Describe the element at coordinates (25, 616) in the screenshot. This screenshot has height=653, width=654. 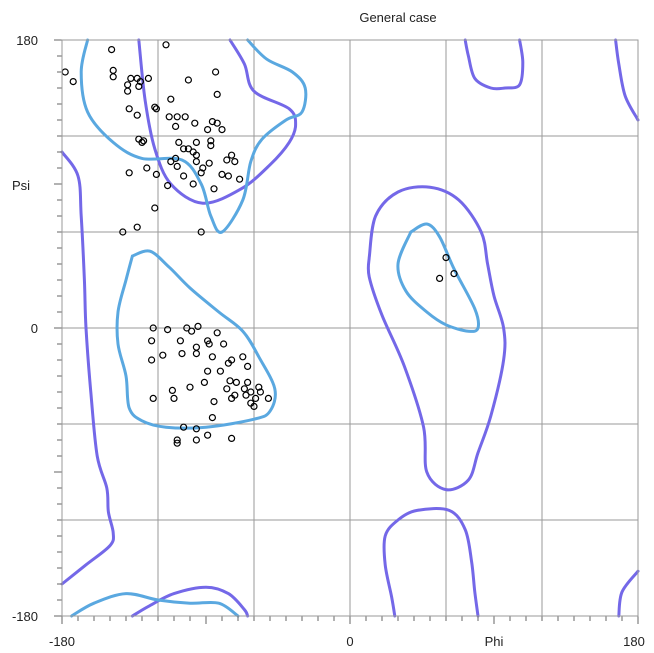
I see `y-tick-label-neg180: -180` at that location.